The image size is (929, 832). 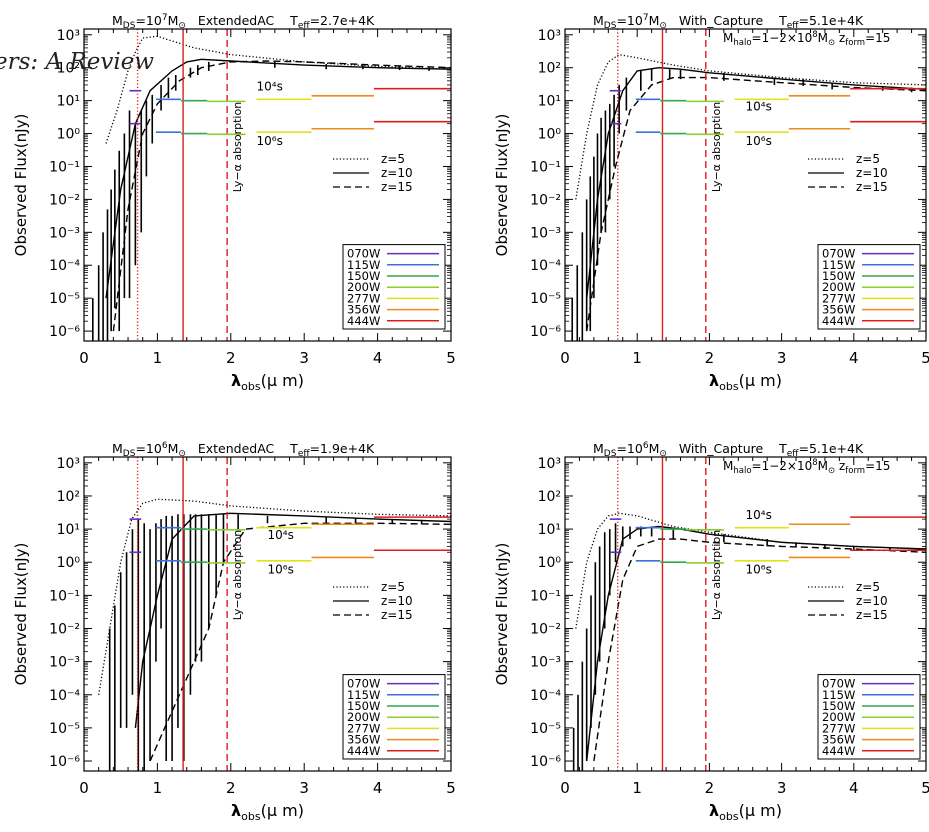 I want to click on page-banner-text: ers: A Review, so click(x=77, y=62).